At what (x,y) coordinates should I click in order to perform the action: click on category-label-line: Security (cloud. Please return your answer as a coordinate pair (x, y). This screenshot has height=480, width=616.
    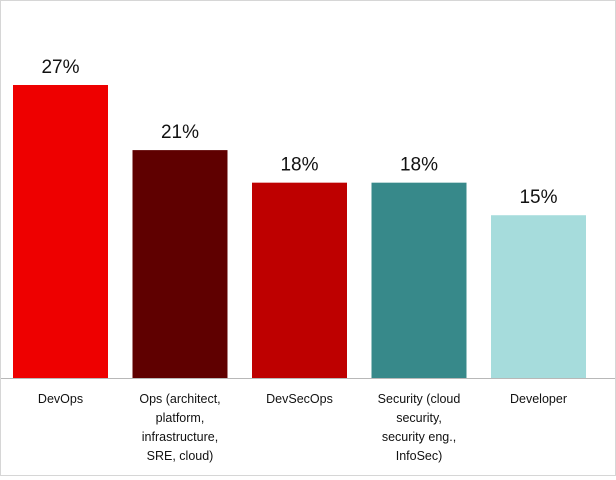
    Looking at the image, I should click on (419, 399).